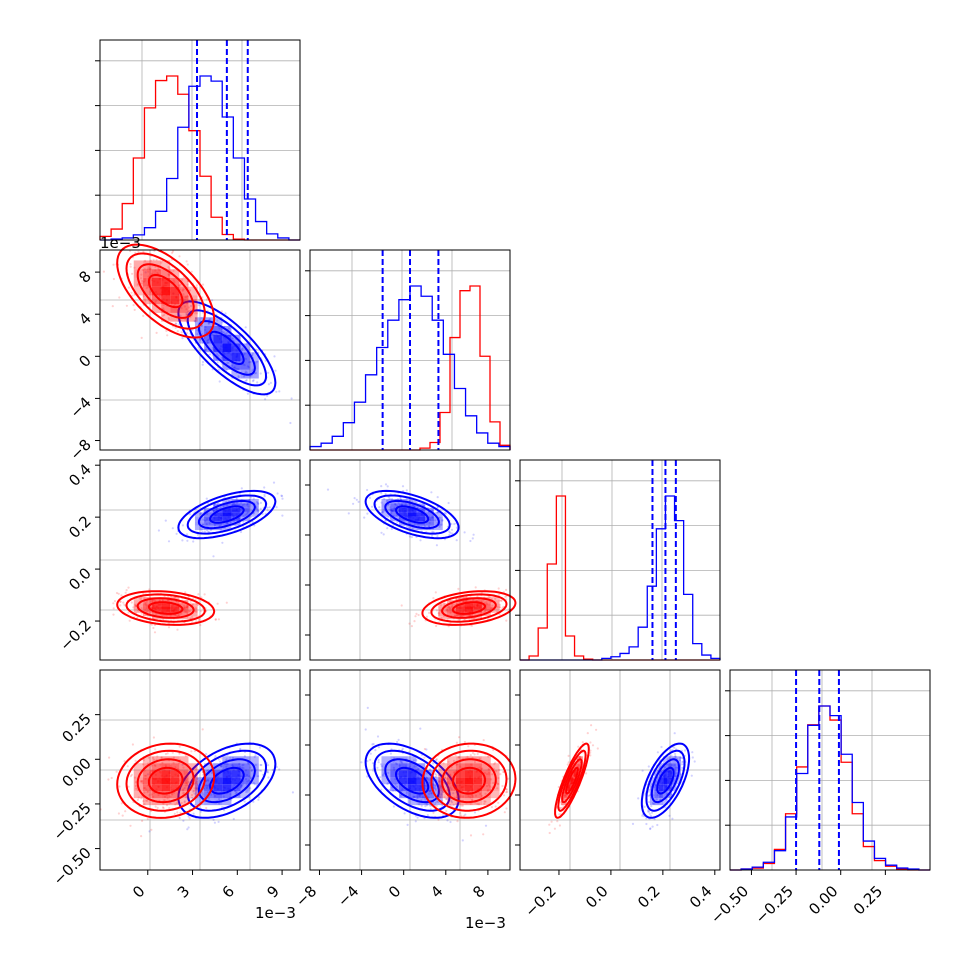 The height and width of the screenshot is (970, 970). Describe the element at coordinates (478, 891) in the screenshot. I see `tick-label-x: 8` at that location.